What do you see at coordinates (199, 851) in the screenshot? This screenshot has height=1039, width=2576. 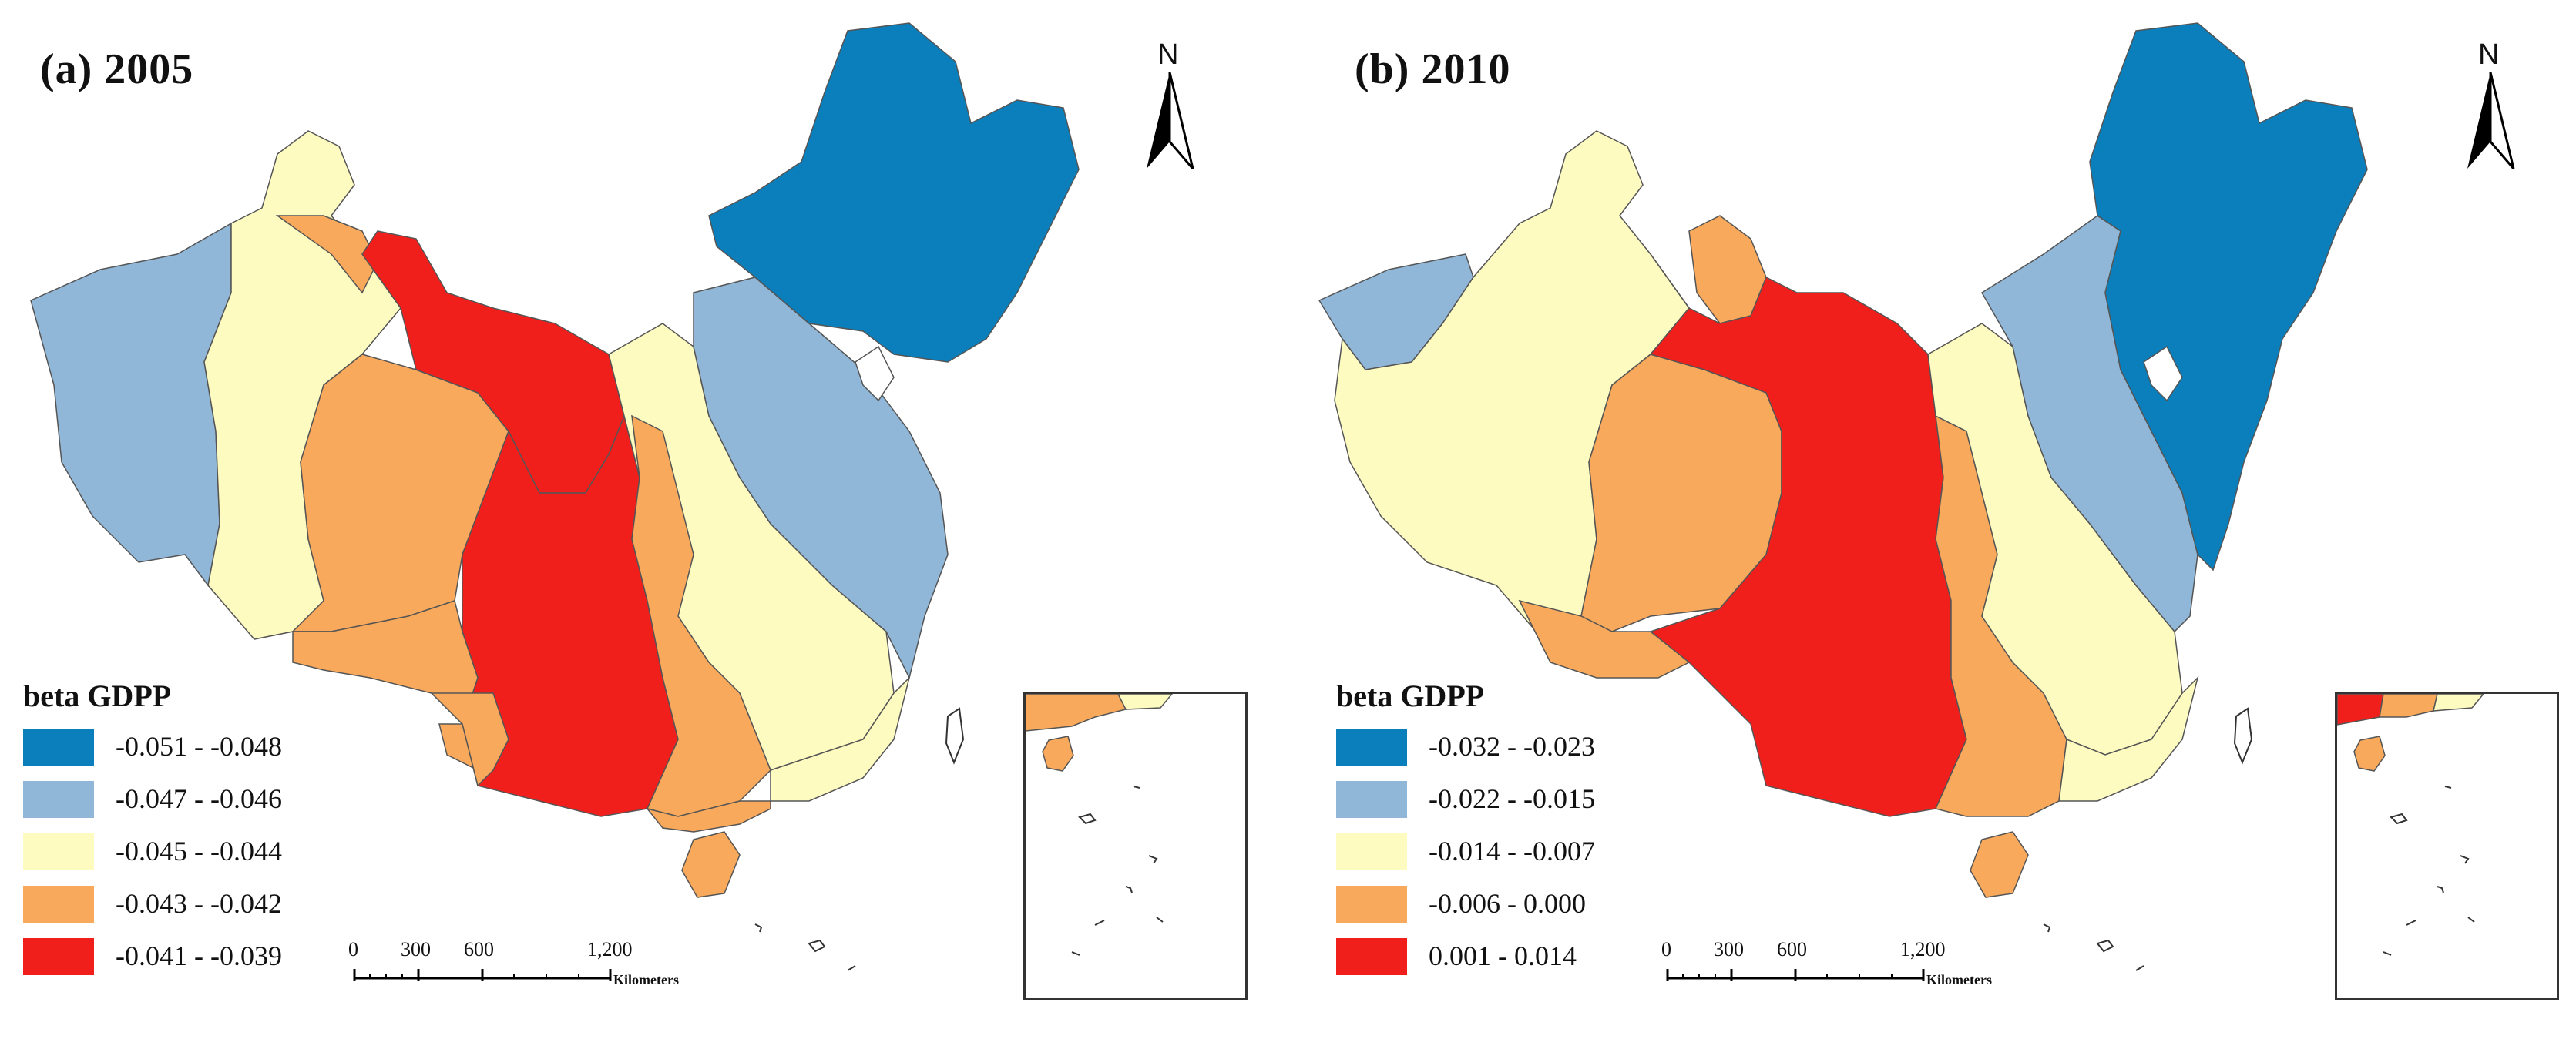 I see `legend-label: -0.045 - -0.044` at bounding box center [199, 851].